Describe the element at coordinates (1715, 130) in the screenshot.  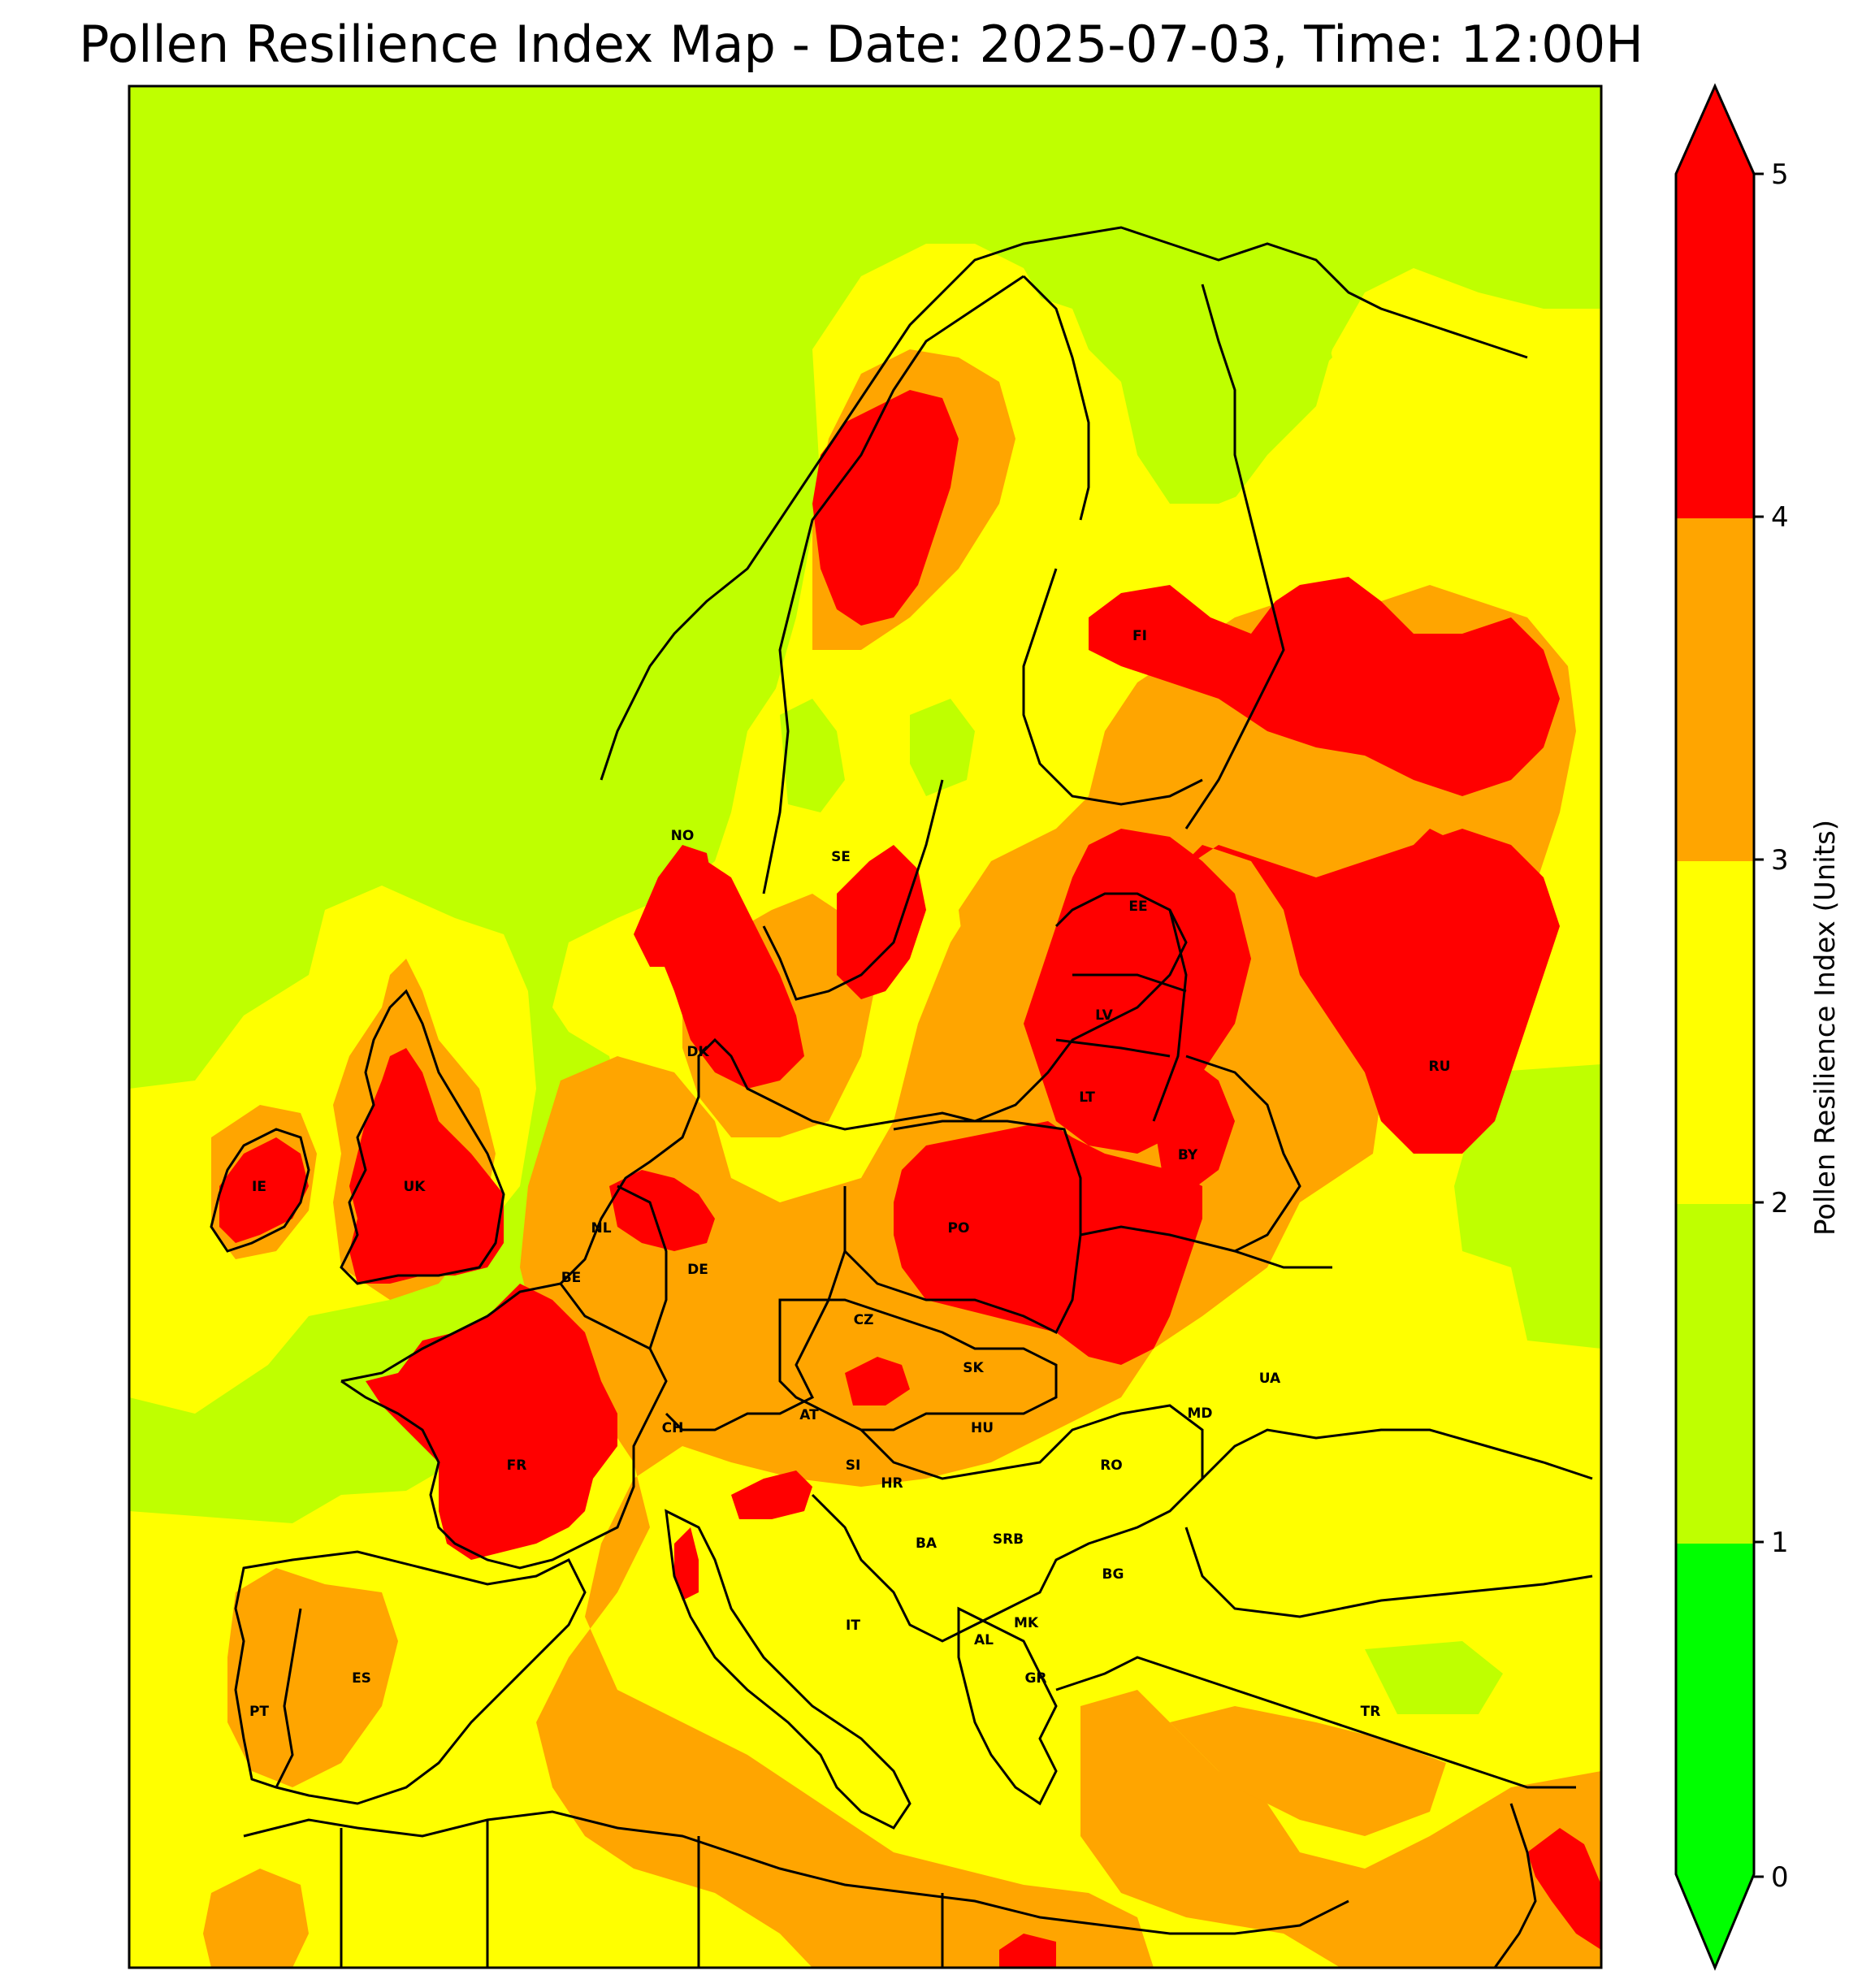
I see `colorbar-extend-max` at that location.